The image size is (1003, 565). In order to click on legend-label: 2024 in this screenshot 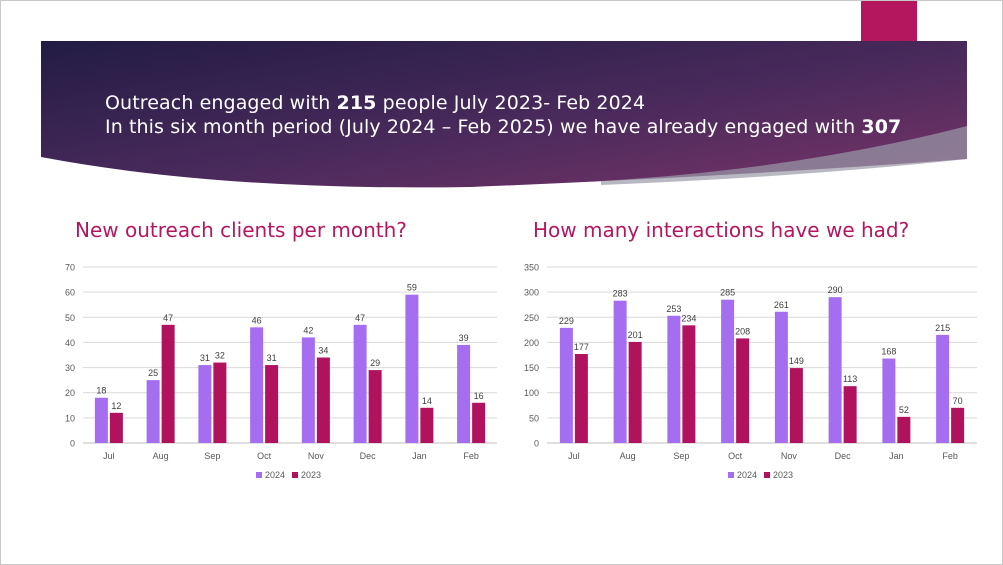, I will do `click(747, 475)`.